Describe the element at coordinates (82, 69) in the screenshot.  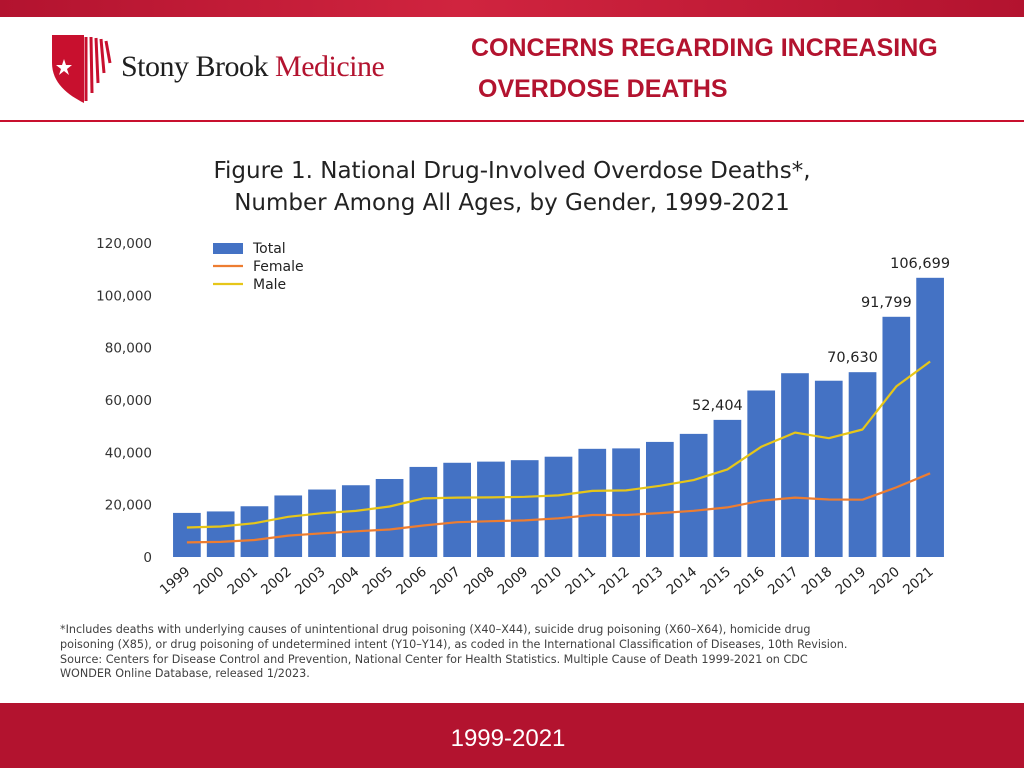
I see `stony-brook-shield-logo` at that location.